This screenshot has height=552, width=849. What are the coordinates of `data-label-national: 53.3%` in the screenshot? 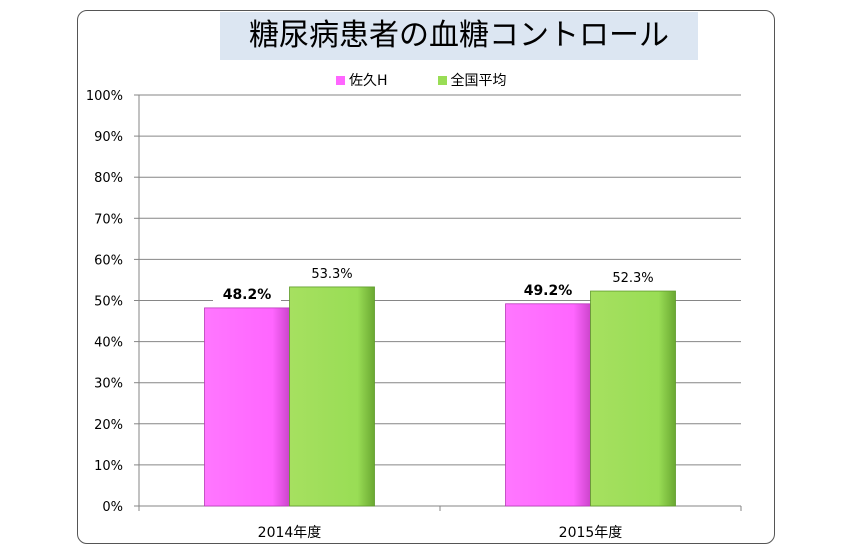 It's located at (331, 274).